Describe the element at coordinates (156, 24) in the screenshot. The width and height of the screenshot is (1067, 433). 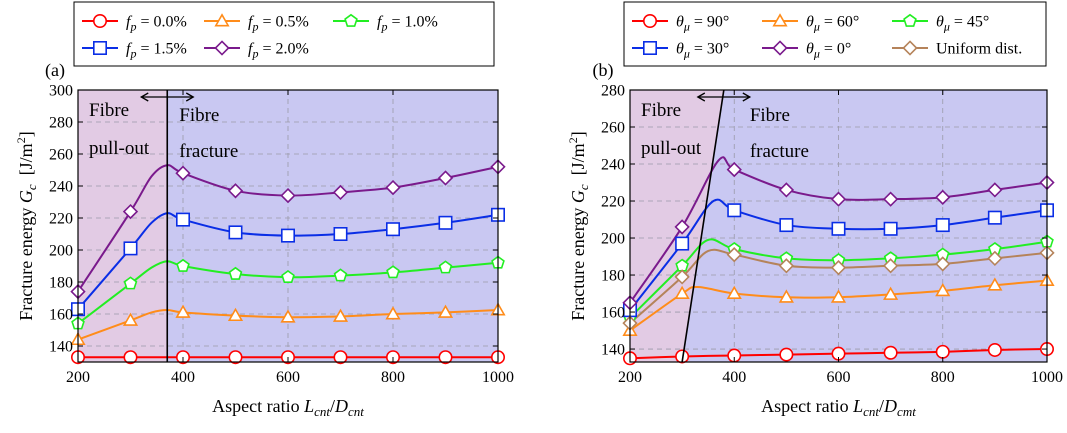
I see `legend-label: fp = 0.0%` at that location.